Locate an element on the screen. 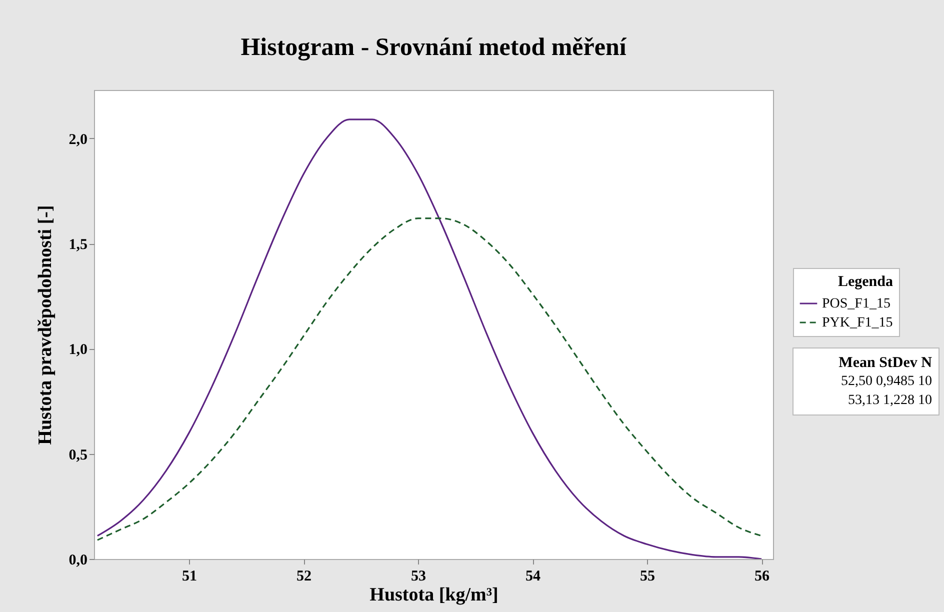 This screenshot has height=612, width=944. text: 52,50 0,9485 10 is located at coordinates (886, 381).